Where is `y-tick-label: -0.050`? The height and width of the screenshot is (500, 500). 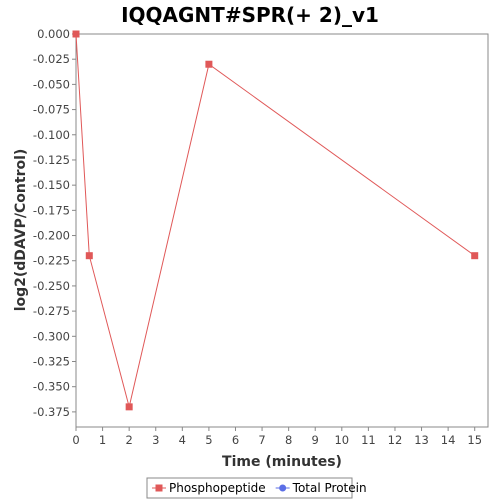
y-tick-label: -0.050 is located at coordinates (51, 84).